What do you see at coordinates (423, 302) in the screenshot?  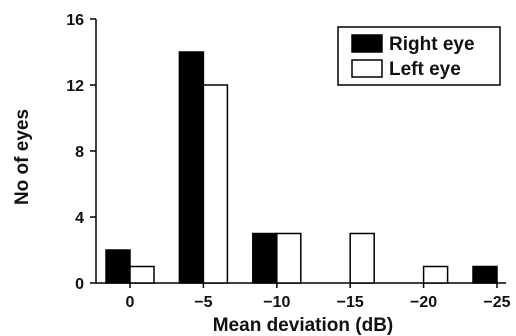 I see `x-tick-label: −20` at bounding box center [423, 302].